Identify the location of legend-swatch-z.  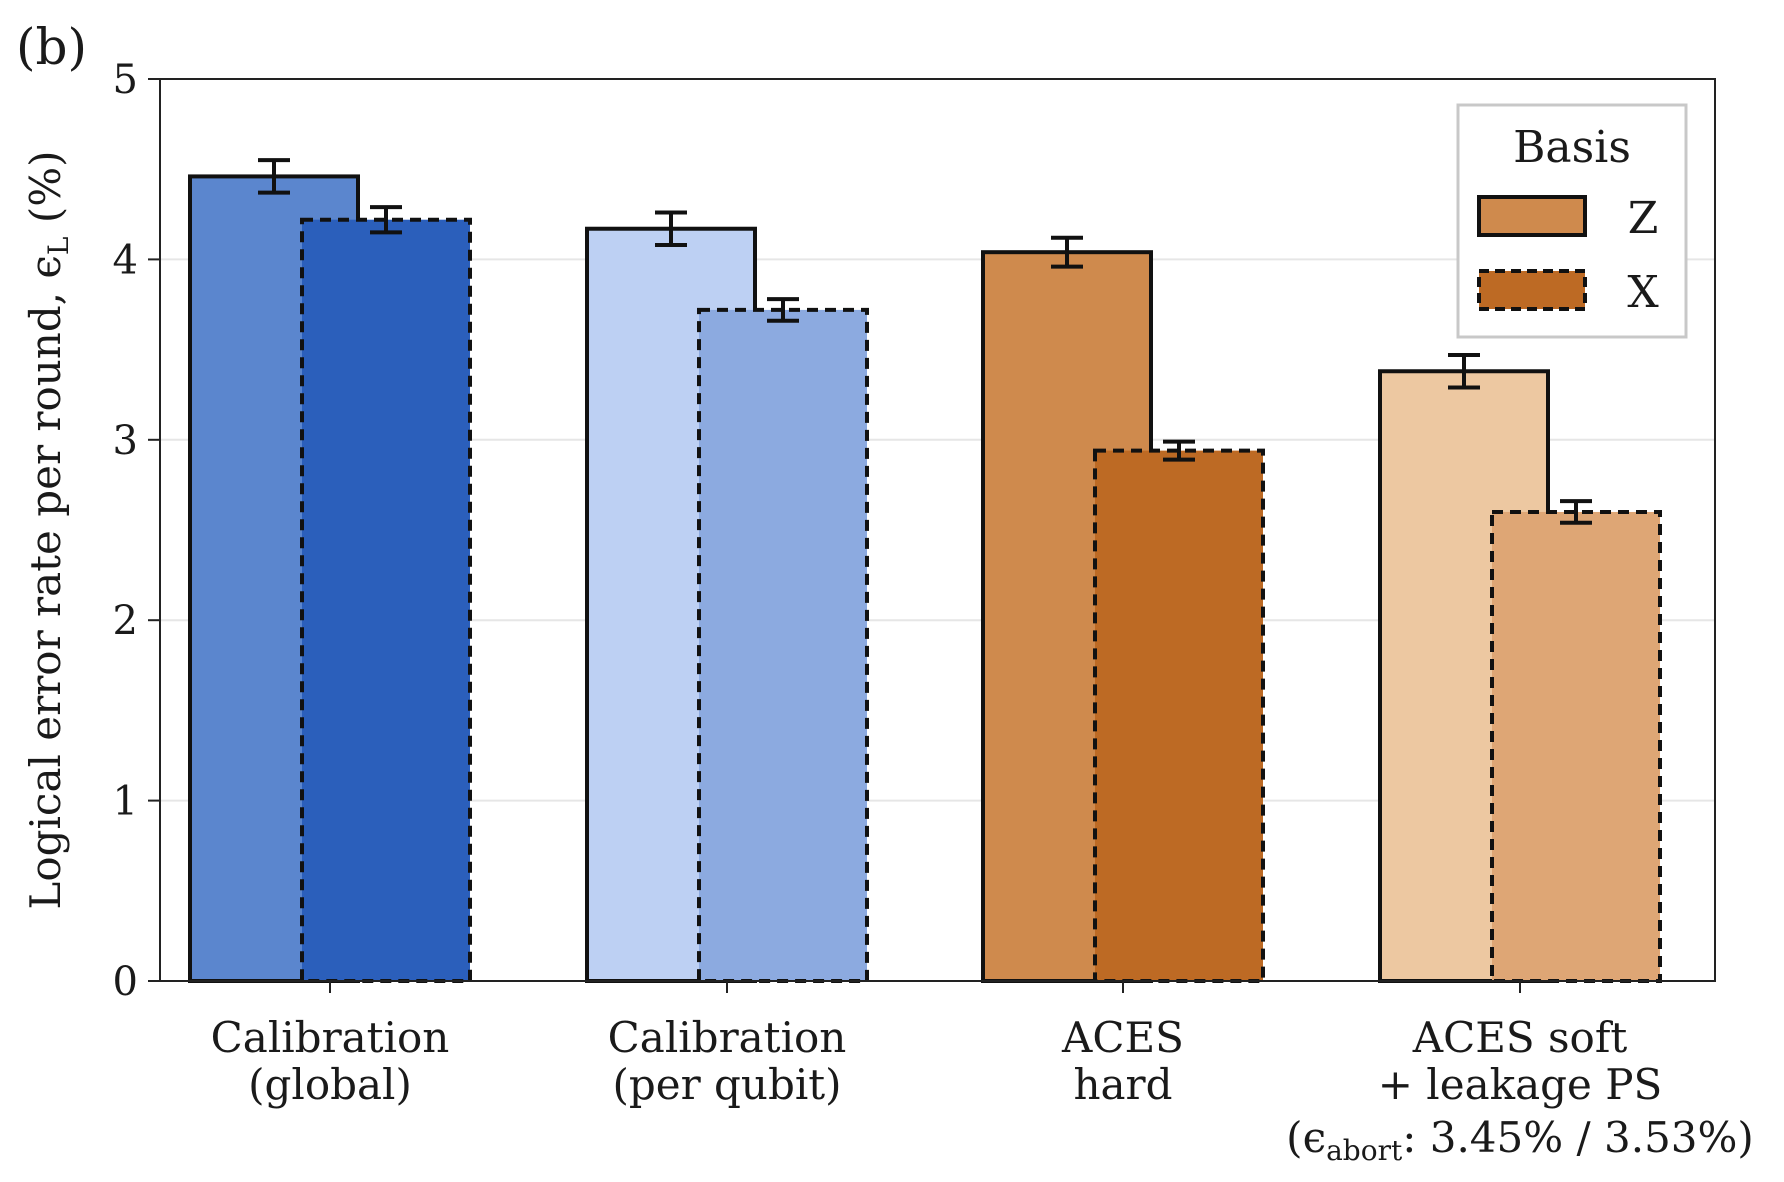
(1532, 216).